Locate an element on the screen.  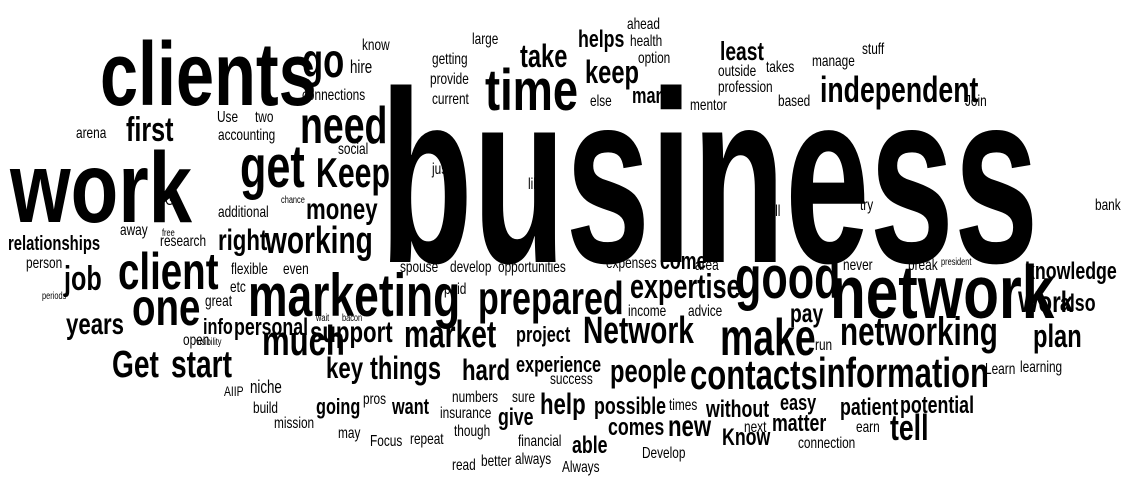
word-run: run is located at coordinates (824, 345).